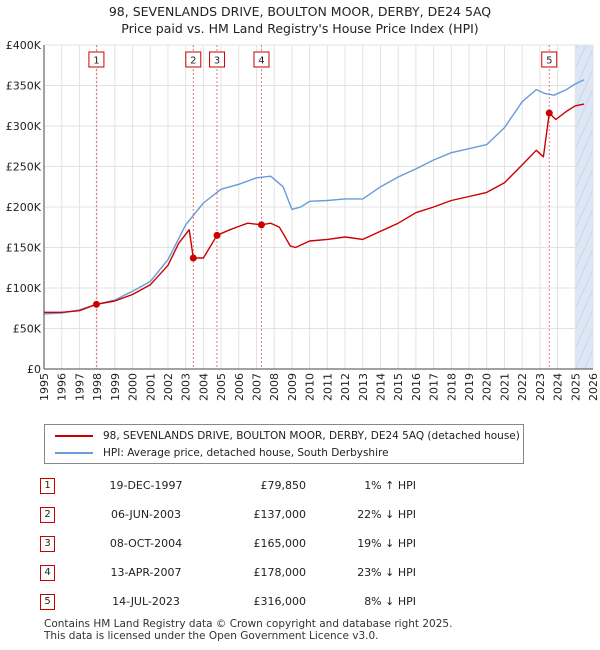  I want to click on legend-swatch-price, so click(74, 436).